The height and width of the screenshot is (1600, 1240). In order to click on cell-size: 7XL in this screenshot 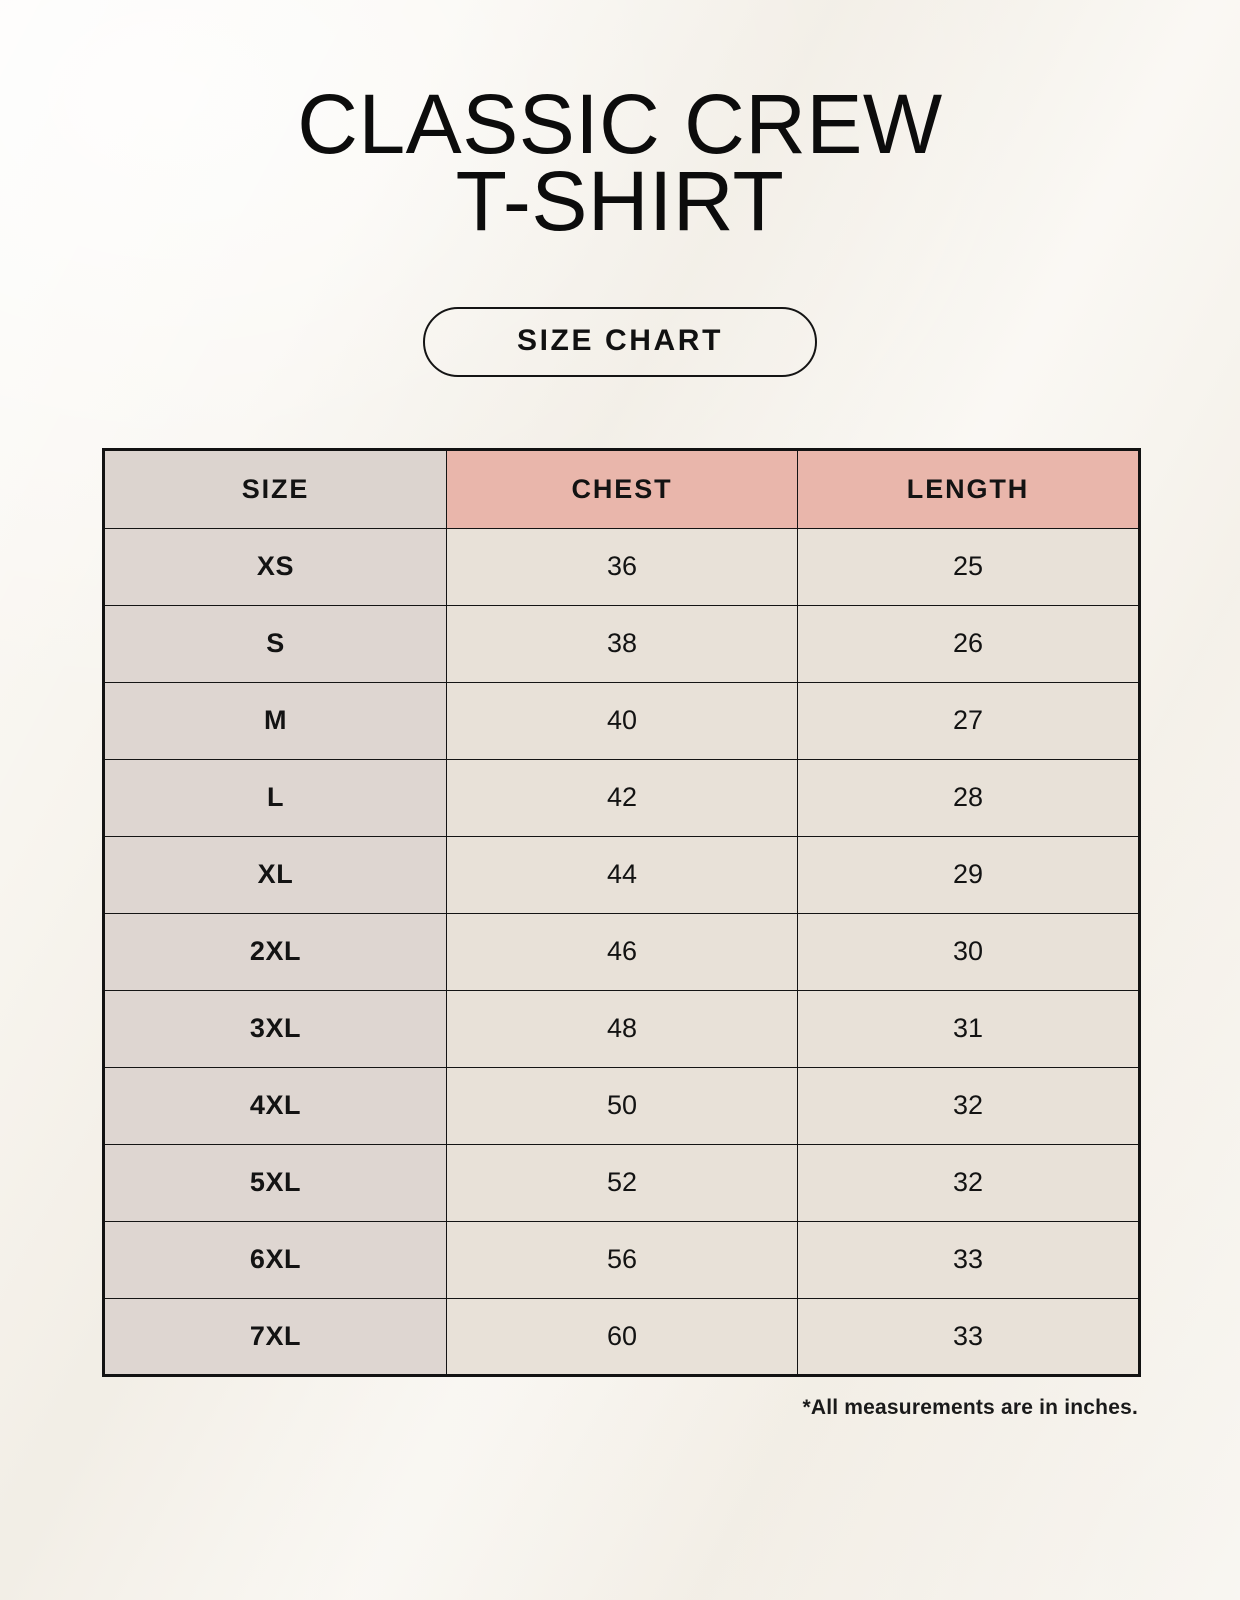, I will do `click(275, 1336)`.